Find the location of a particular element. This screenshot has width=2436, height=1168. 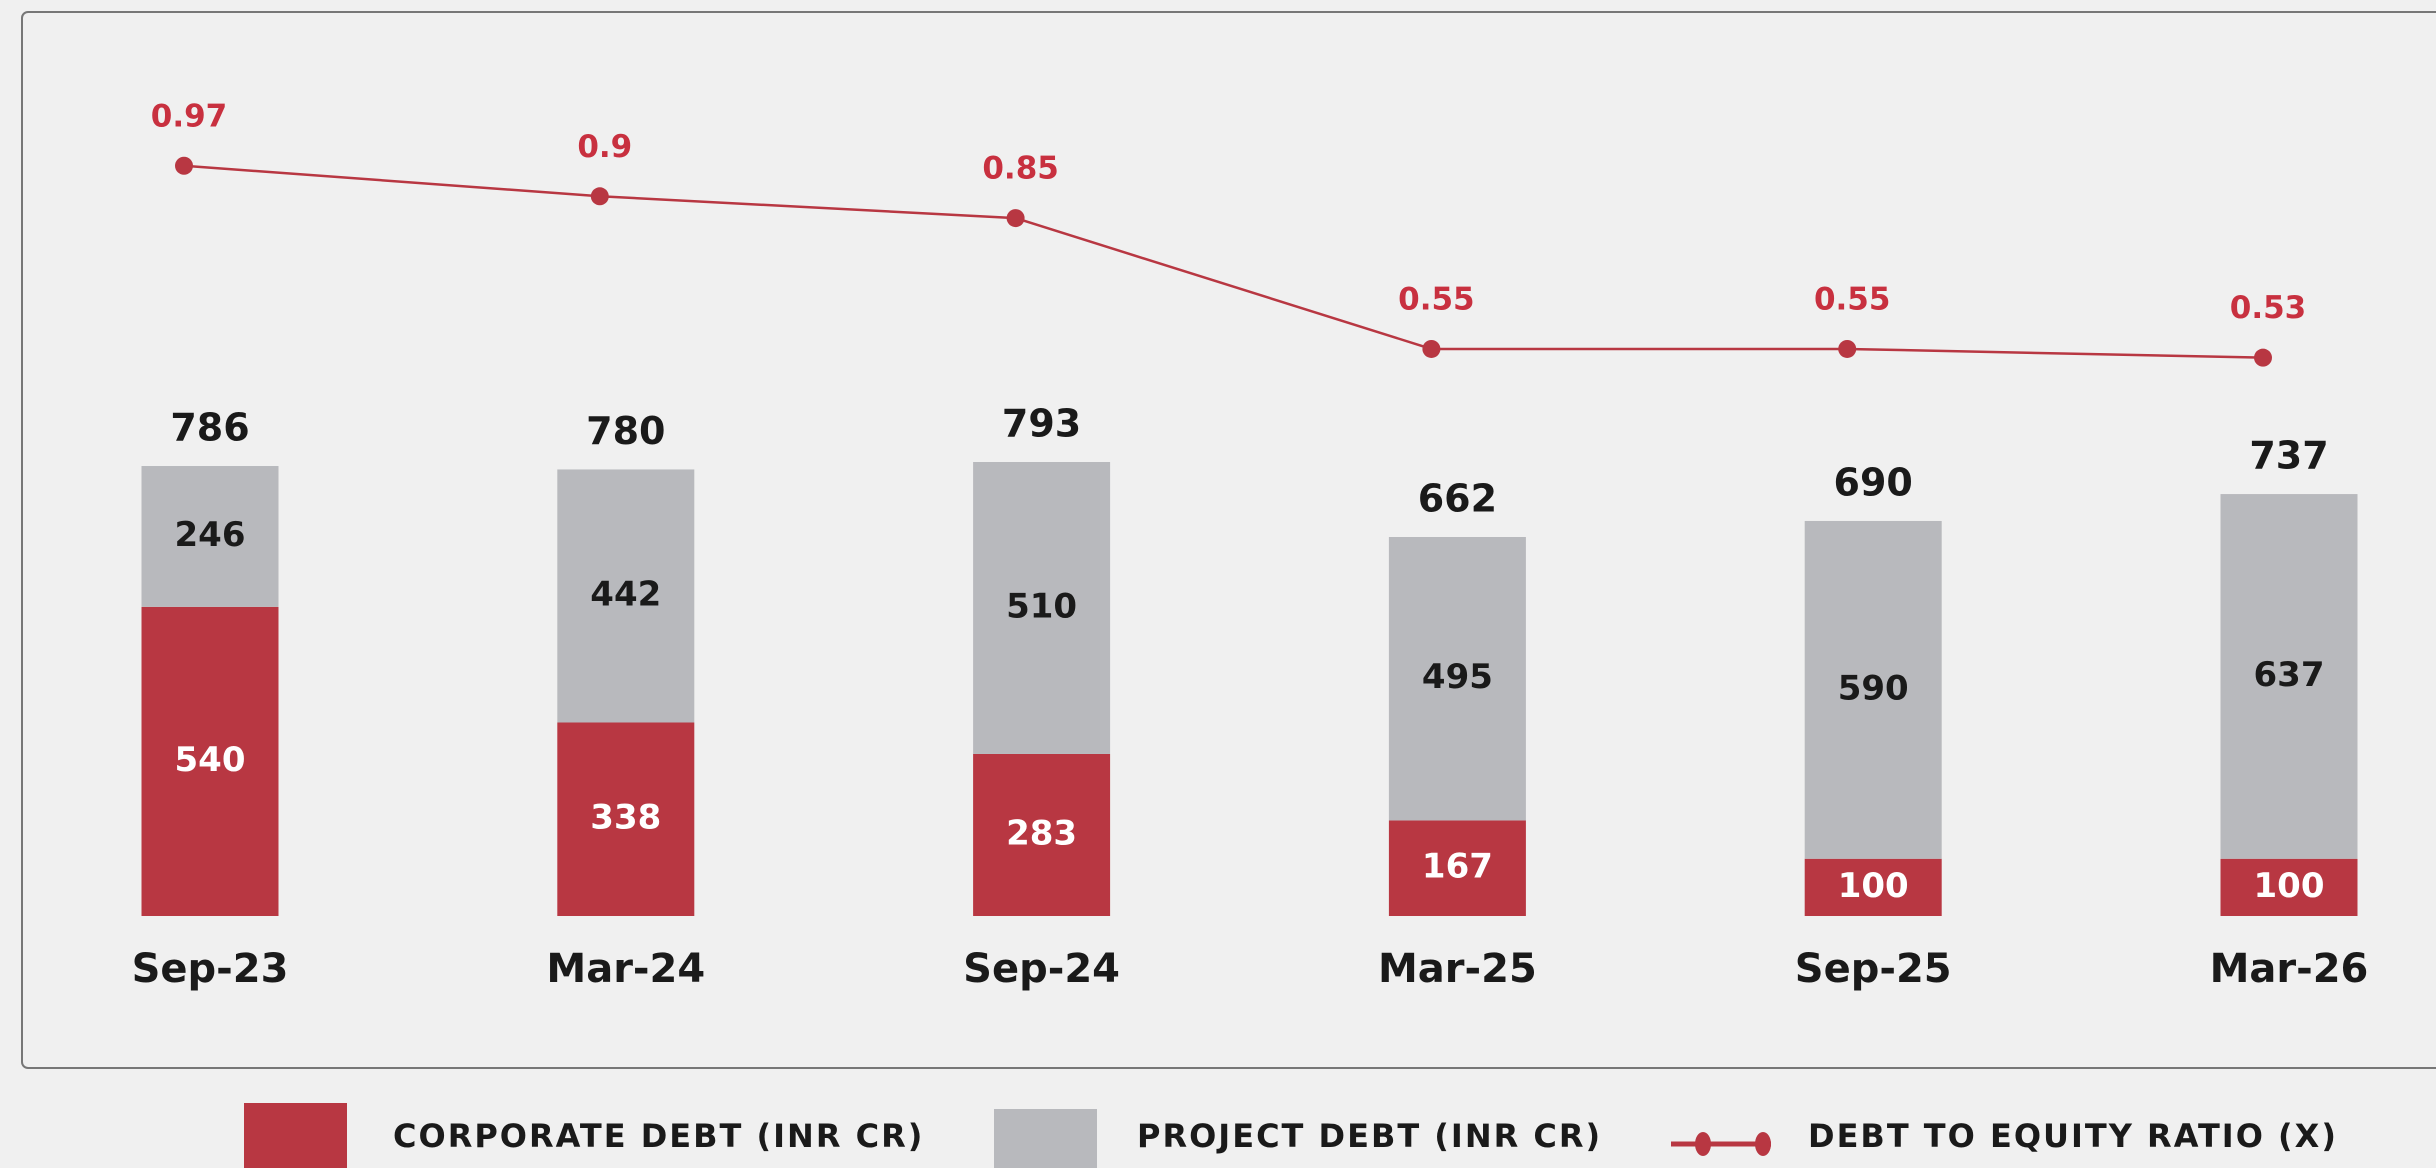

legend-label: PROJECT DEBT (INR CR) is located at coordinates (1369, 1136).